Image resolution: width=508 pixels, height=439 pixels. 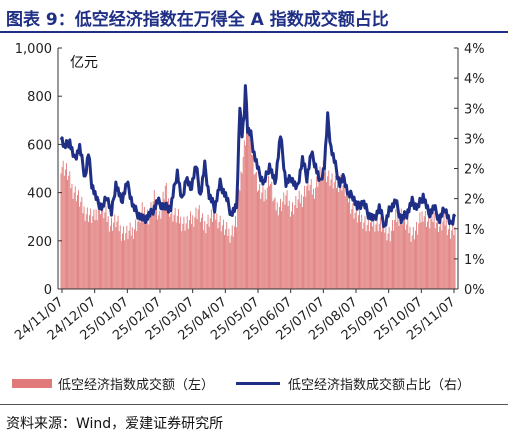 I want to click on source-note: 资料来源：Wind，爱建证券研究所, so click(x=115, y=424).